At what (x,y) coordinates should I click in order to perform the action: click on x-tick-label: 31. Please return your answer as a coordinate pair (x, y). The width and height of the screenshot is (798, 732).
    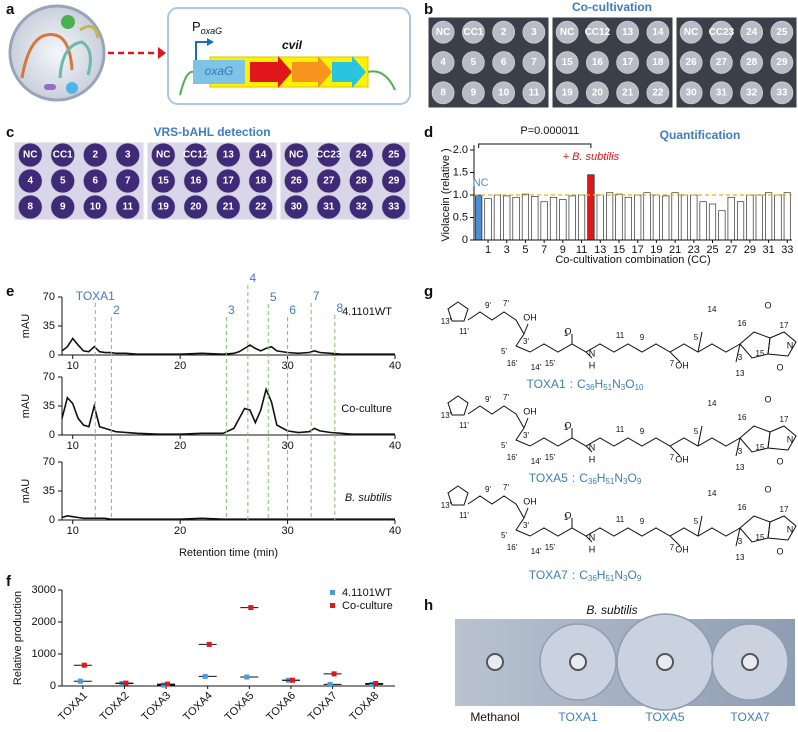
    Looking at the image, I should click on (768, 250).